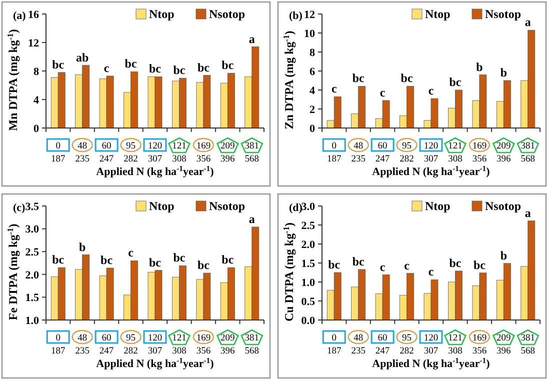 The image size is (550, 383). Describe the element at coordinates (19, 16) in the screenshot. I see `chart-title: (a)` at that location.